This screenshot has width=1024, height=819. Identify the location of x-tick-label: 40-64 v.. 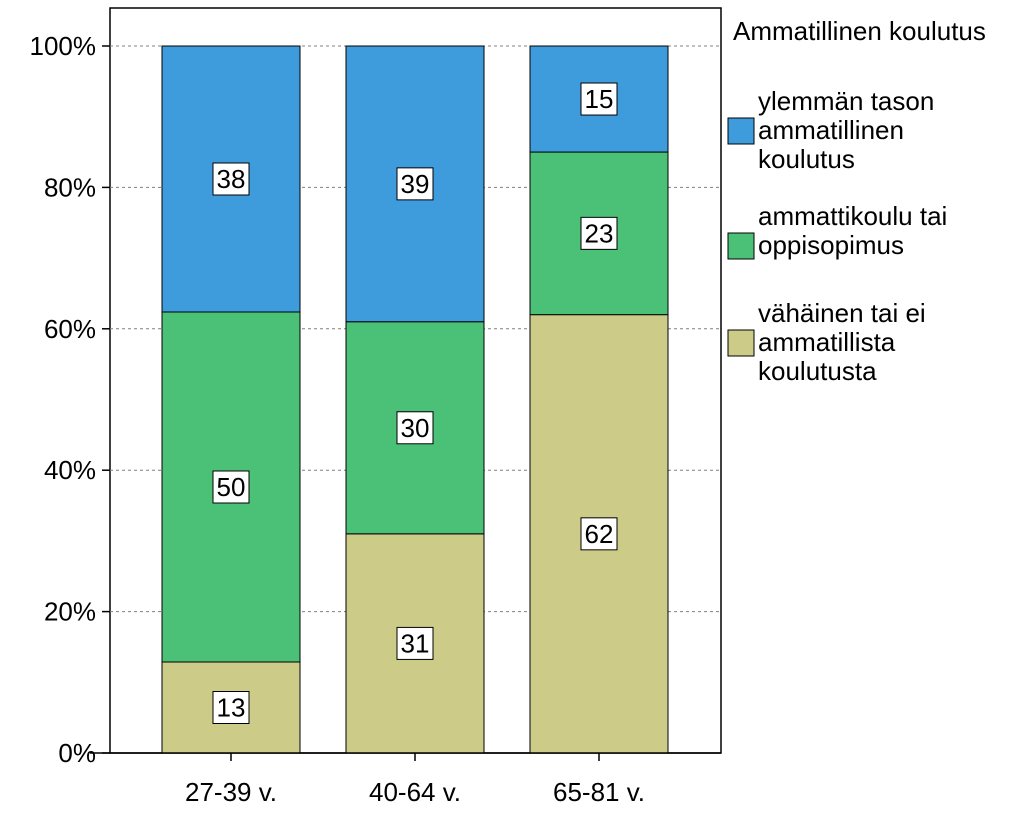
(415, 792).